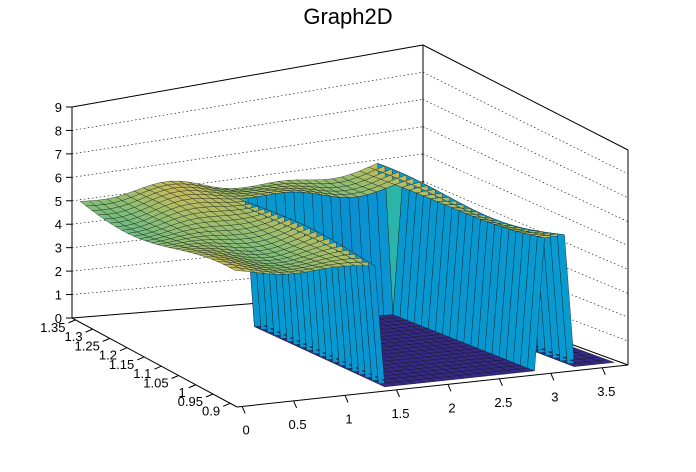  I want to click on z-tick-label: 4, so click(58, 224).